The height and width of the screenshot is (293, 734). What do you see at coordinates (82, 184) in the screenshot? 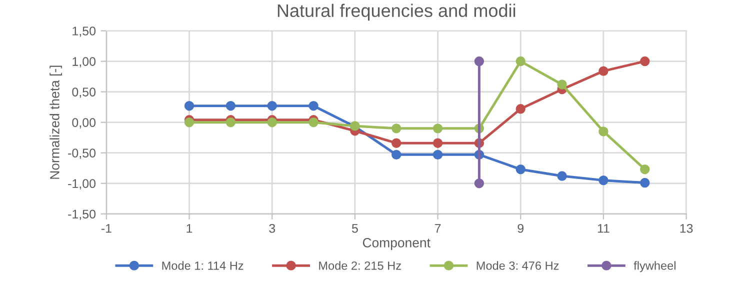
I see `y-tick-label: -1,00` at bounding box center [82, 184].